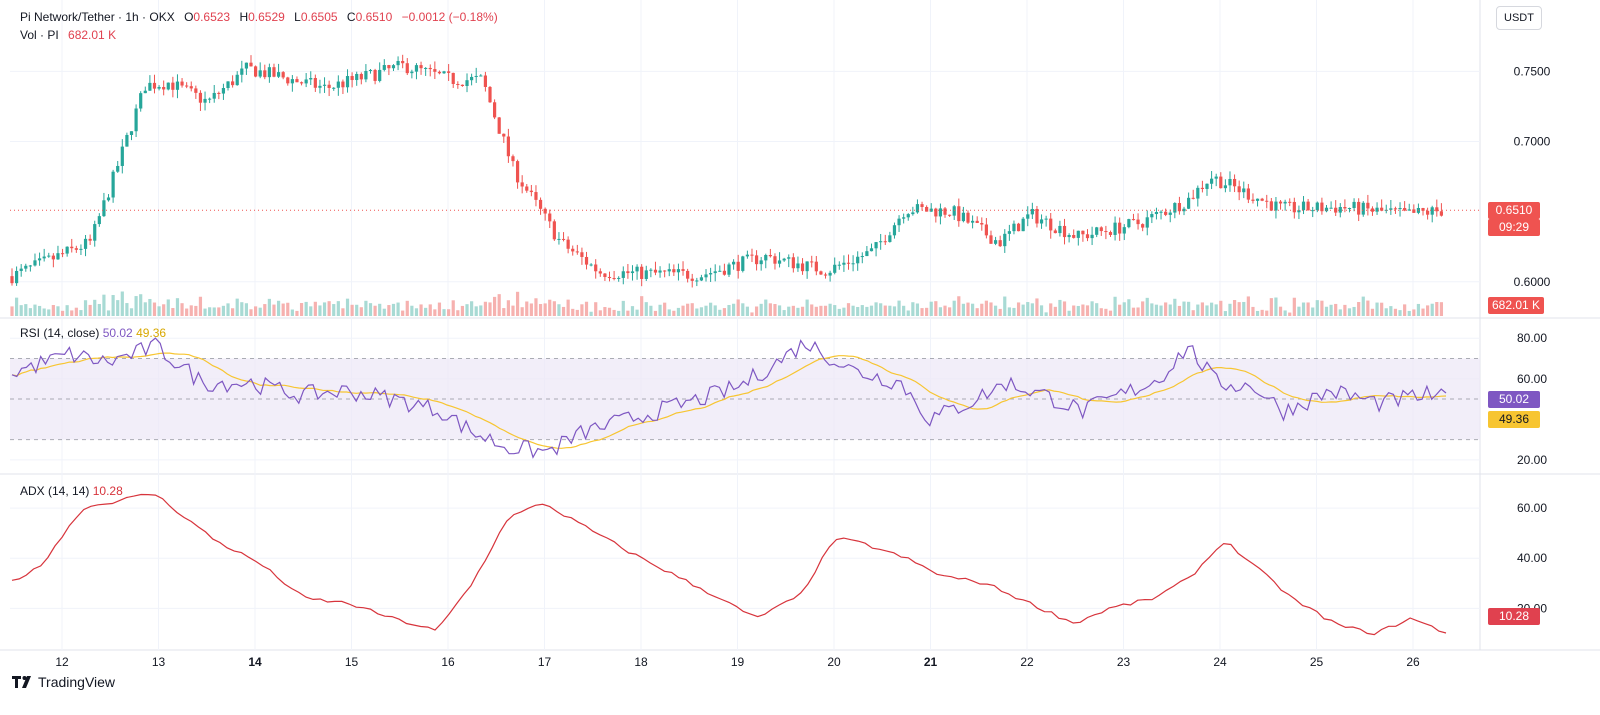  I want to click on currency-button: USDT, so click(1519, 18).